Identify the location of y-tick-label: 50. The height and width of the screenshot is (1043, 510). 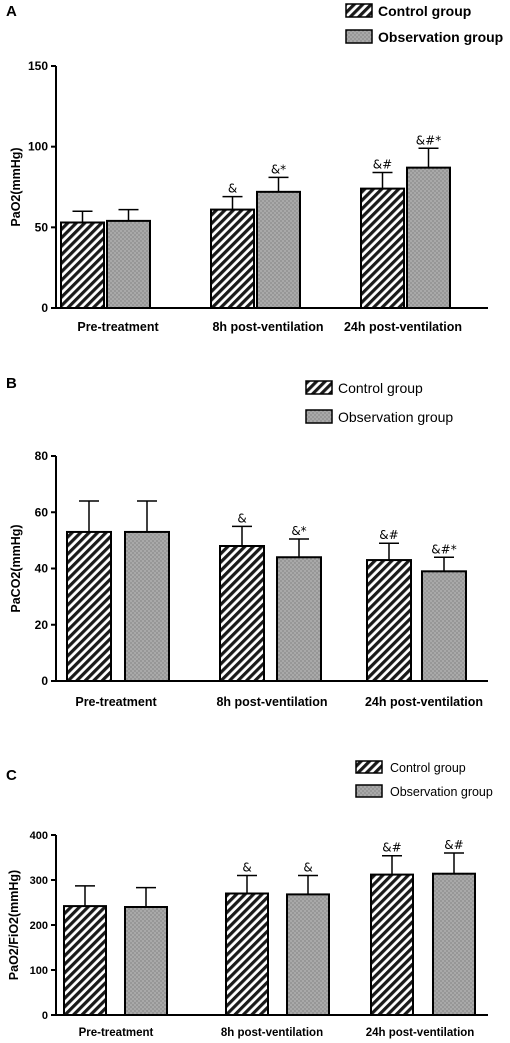
(42, 227).